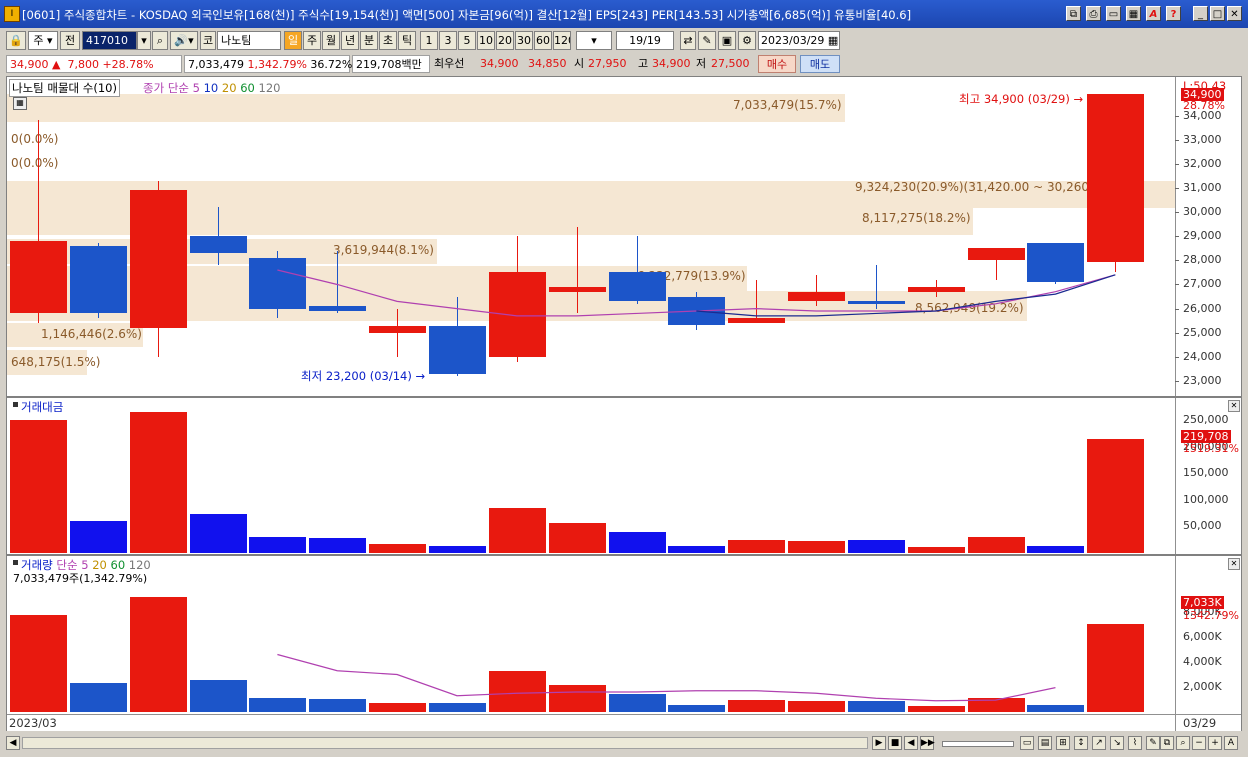  Describe the element at coordinates (331, 40) in the screenshot. I see `tab-period-2: 월` at that location.